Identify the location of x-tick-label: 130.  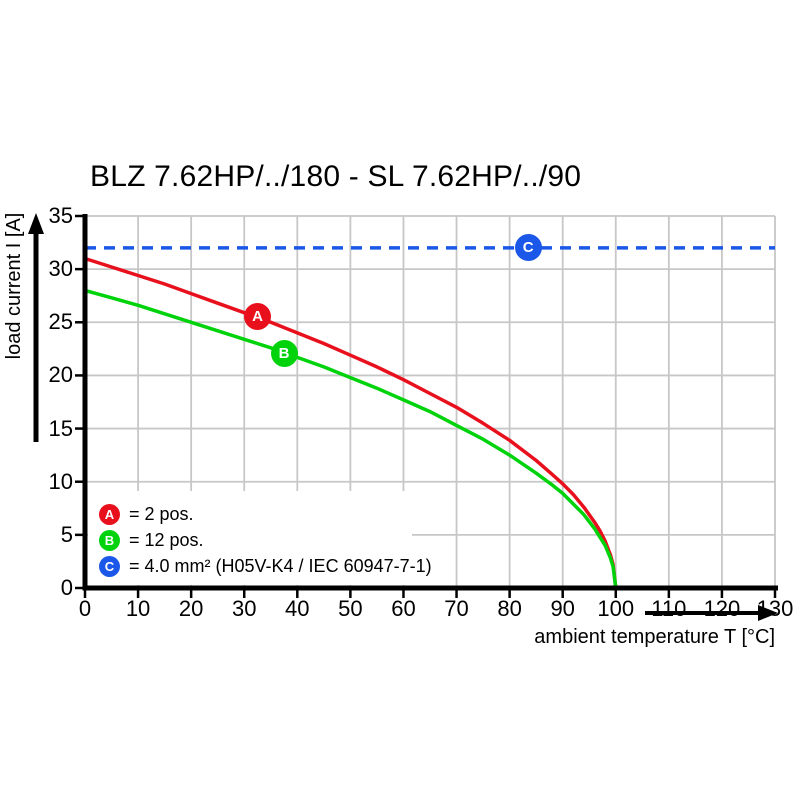
(775, 608).